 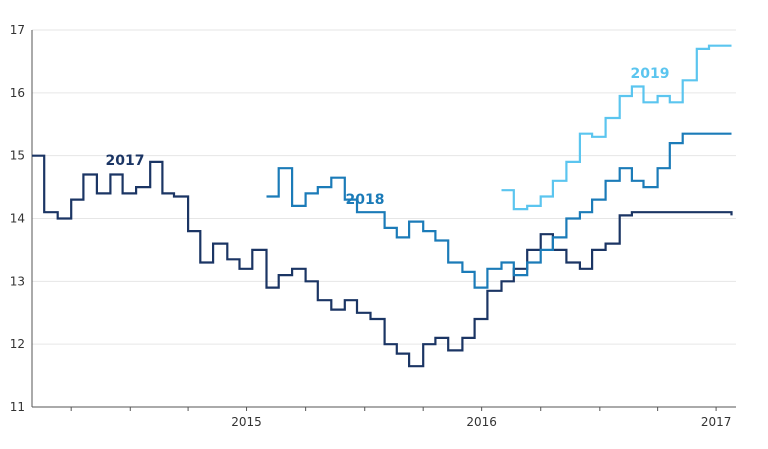 What do you see at coordinates (246, 422) in the screenshot?
I see `x-tick-label-2015: 2015` at bounding box center [246, 422].